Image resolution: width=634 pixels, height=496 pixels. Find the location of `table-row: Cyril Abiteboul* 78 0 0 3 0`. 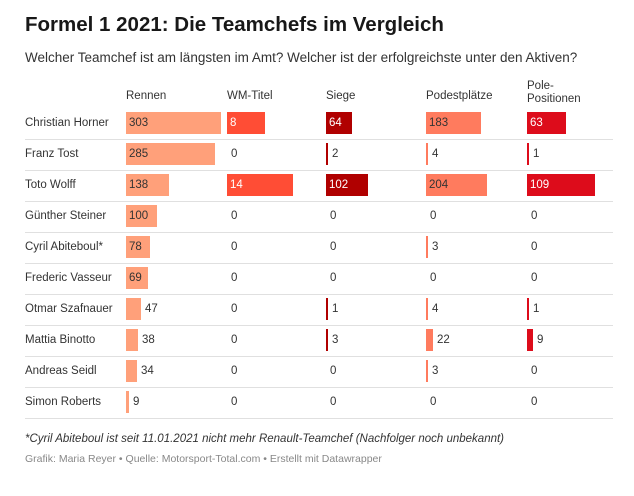

table-row: Cyril Abiteboul* 78 0 0 3 0 is located at coordinates (319, 248).